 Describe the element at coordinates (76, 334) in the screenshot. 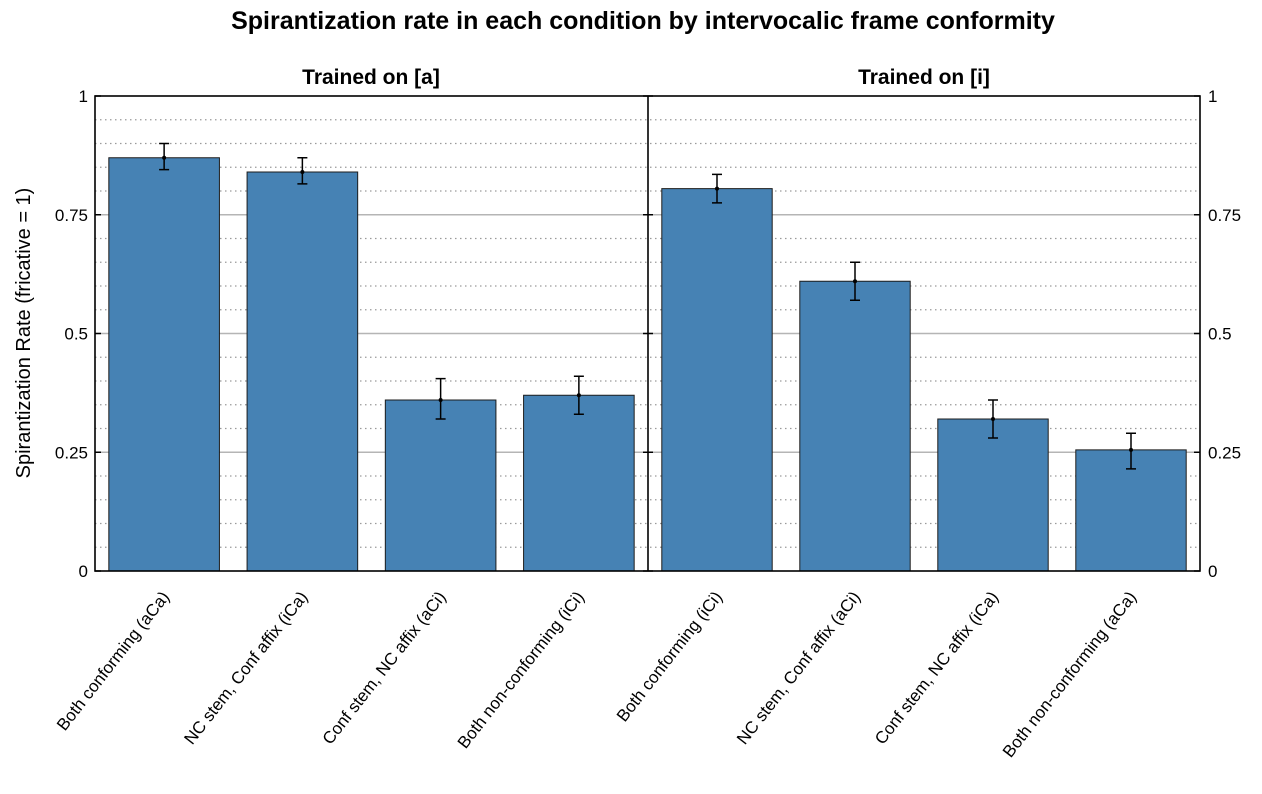

I see `y-tick-label-left: 0.5` at that location.